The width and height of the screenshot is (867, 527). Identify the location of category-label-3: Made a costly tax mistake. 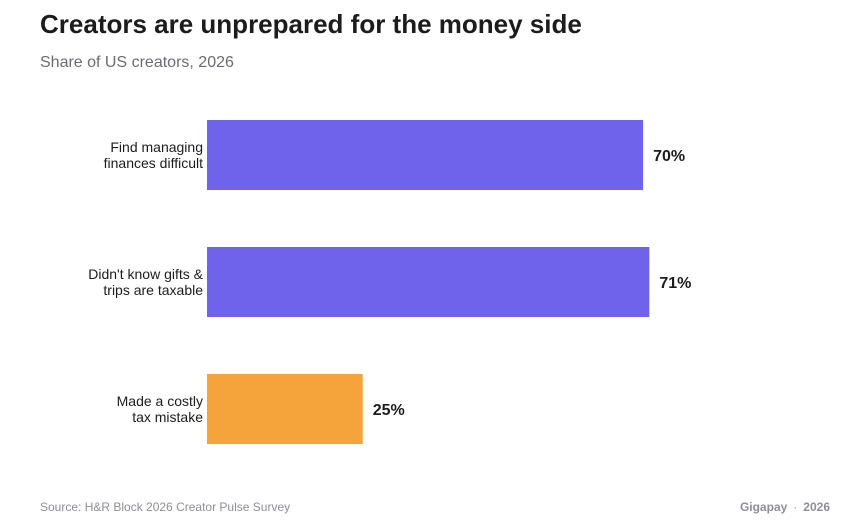
(160, 409).